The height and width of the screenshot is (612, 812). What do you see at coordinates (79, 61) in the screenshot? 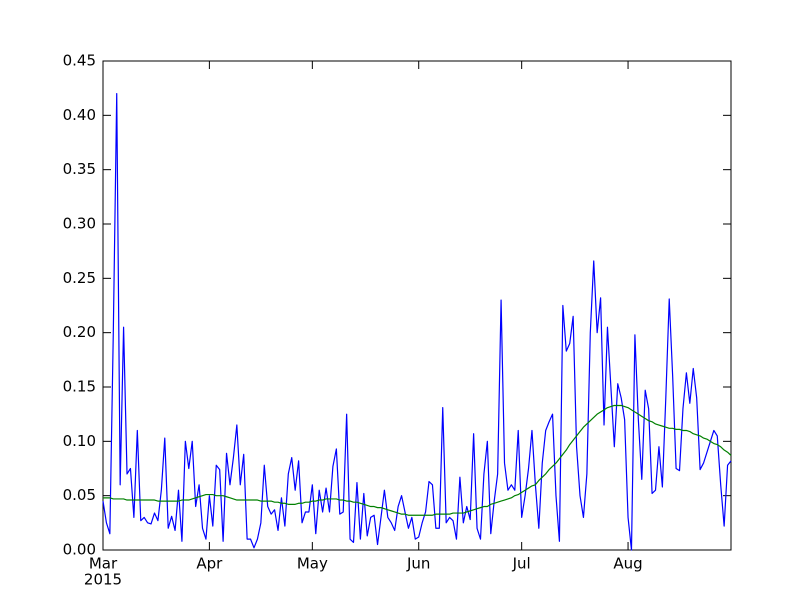
I see `y-tick-label: 0.45` at bounding box center [79, 61].